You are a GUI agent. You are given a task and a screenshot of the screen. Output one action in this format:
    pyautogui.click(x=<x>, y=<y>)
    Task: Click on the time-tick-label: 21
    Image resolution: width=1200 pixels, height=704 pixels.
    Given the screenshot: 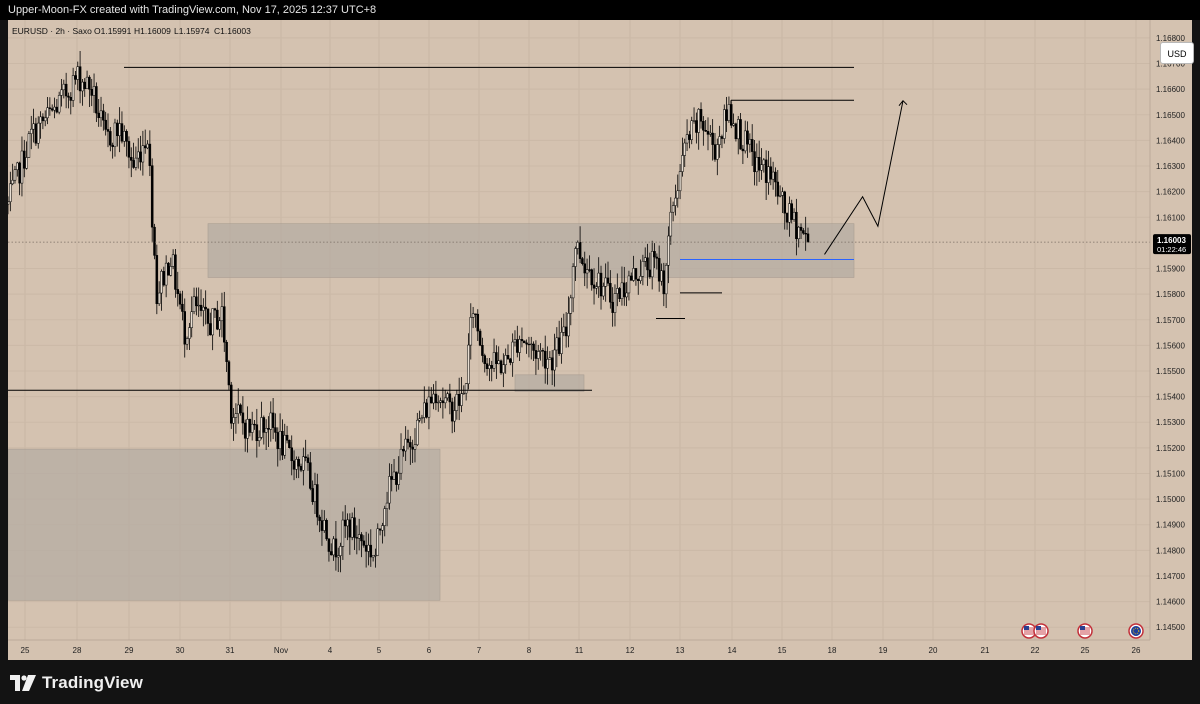 What is the action you would take?
    pyautogui.click(x=985, y=650)
    